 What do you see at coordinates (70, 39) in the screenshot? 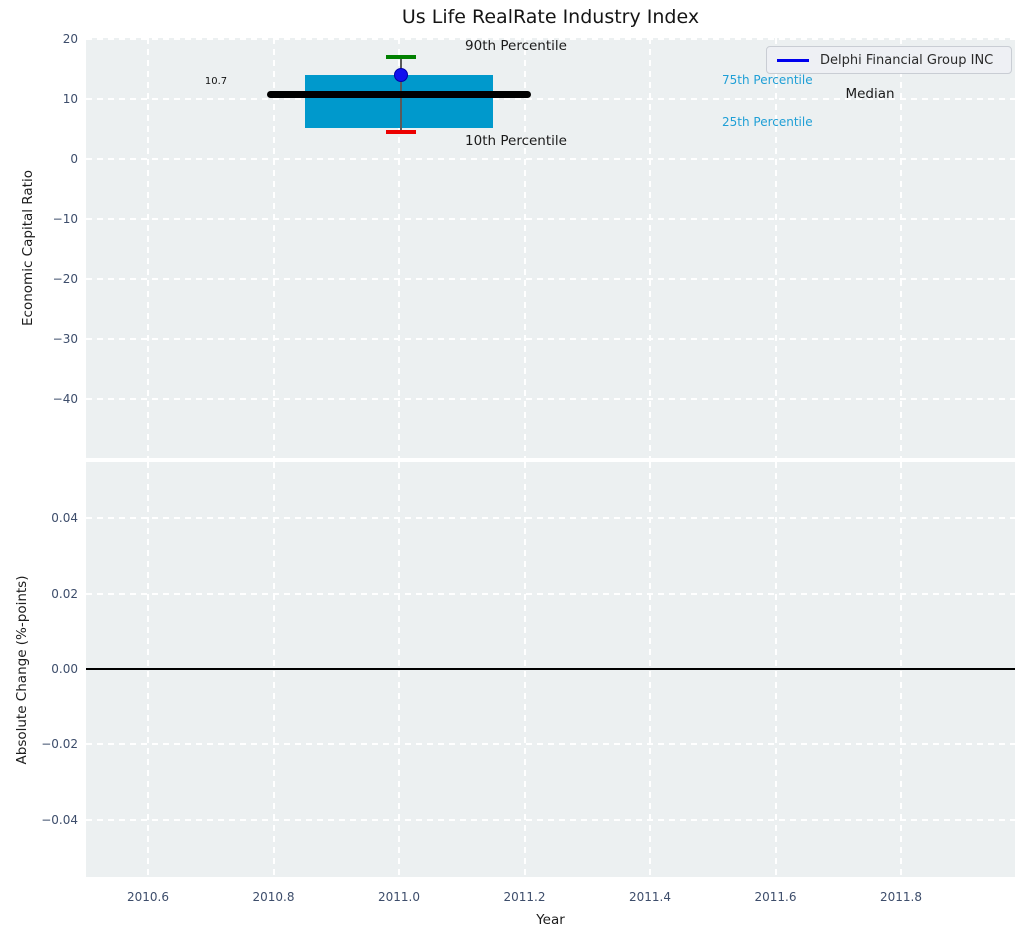
I see `ytick-label: 20` at bounding box center [70, 39].